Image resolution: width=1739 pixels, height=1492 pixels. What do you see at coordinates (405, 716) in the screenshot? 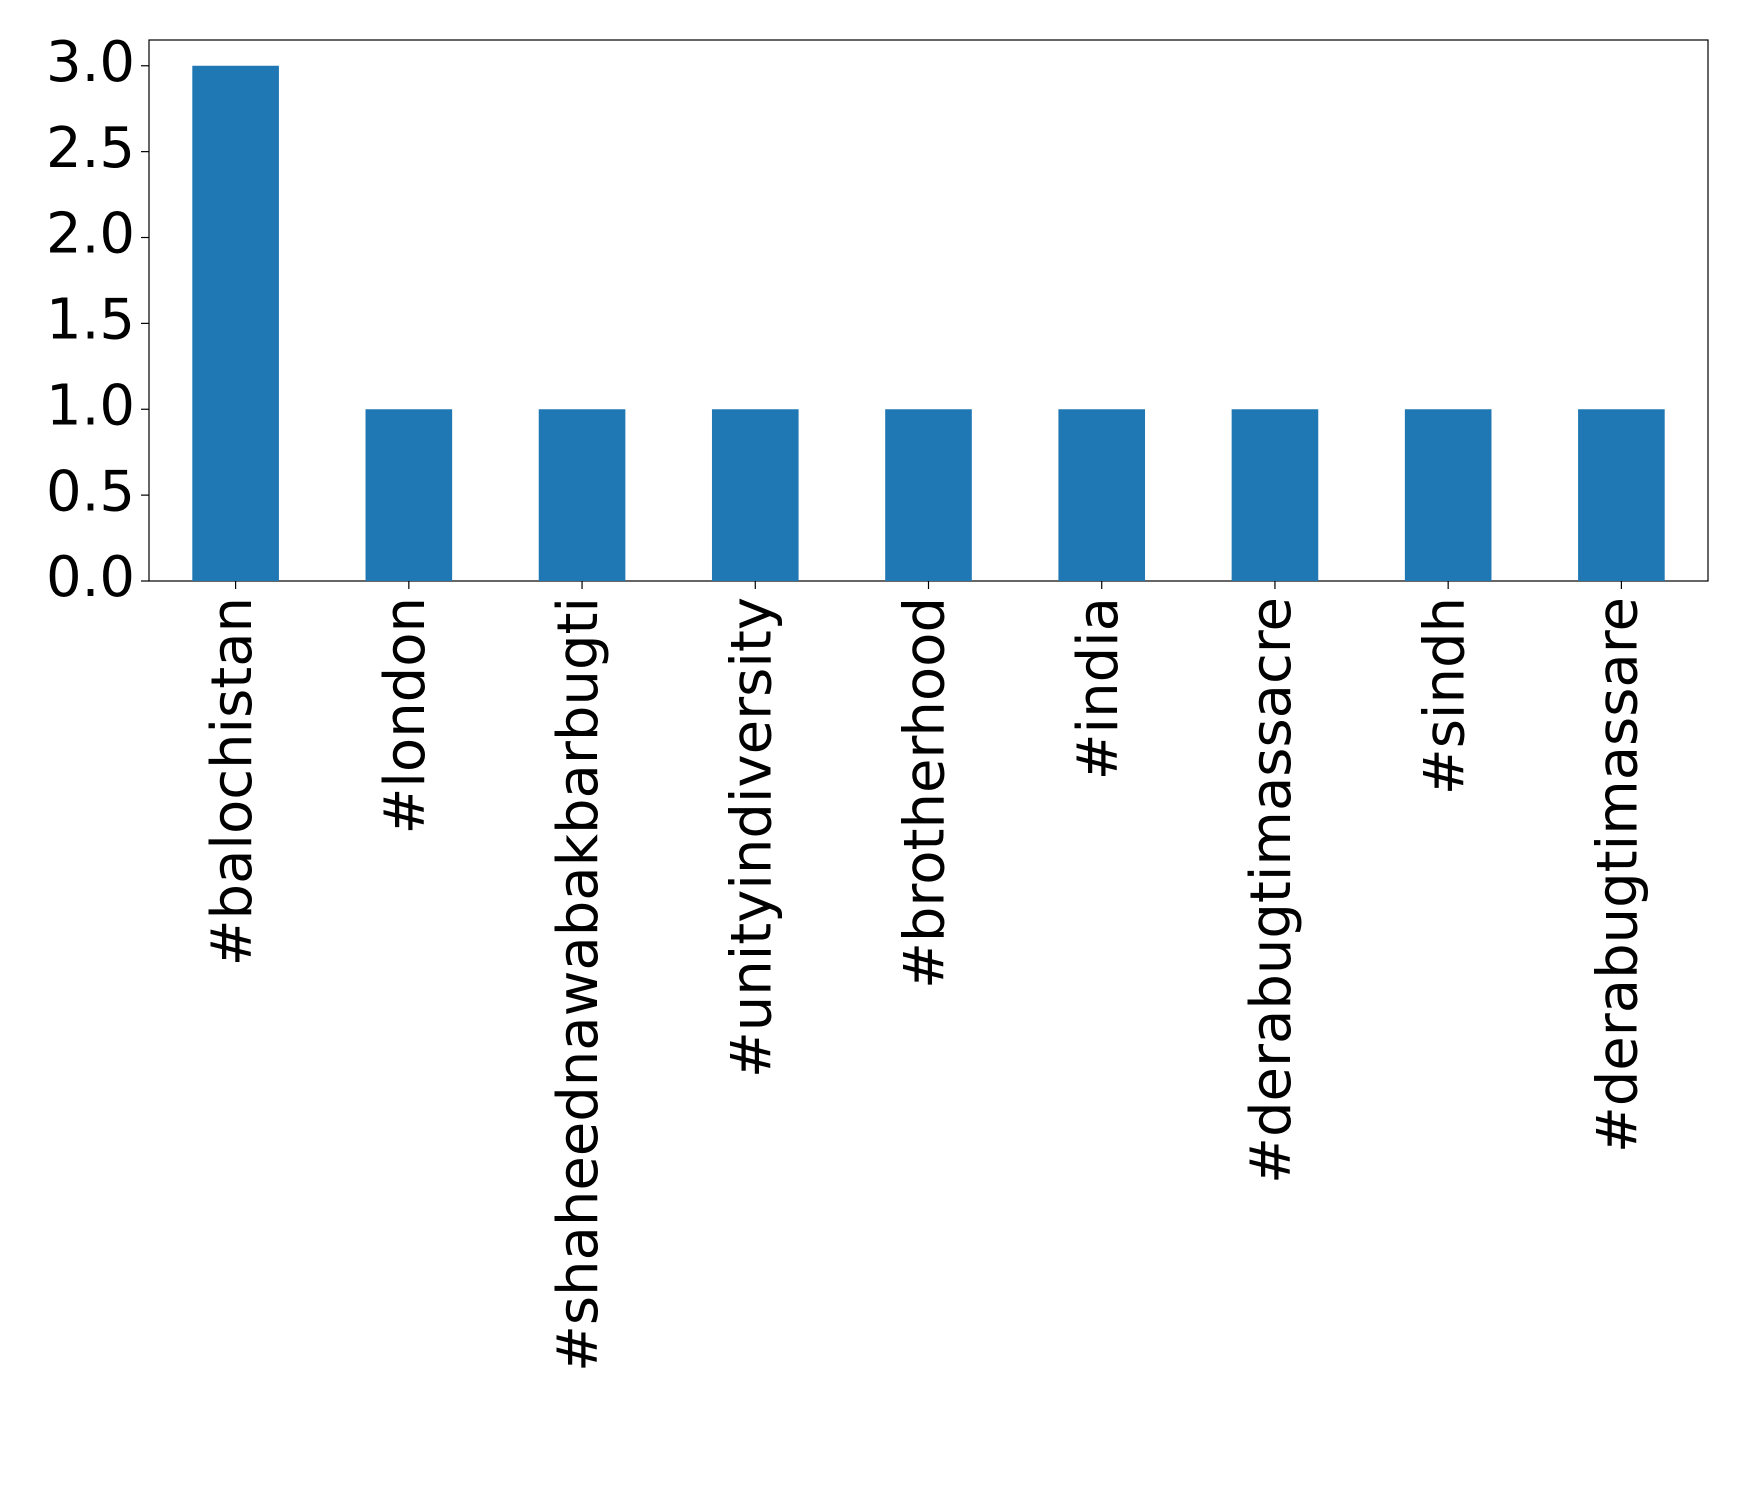
I see `x-tick-label: #london` at bounding box center [405, 716].